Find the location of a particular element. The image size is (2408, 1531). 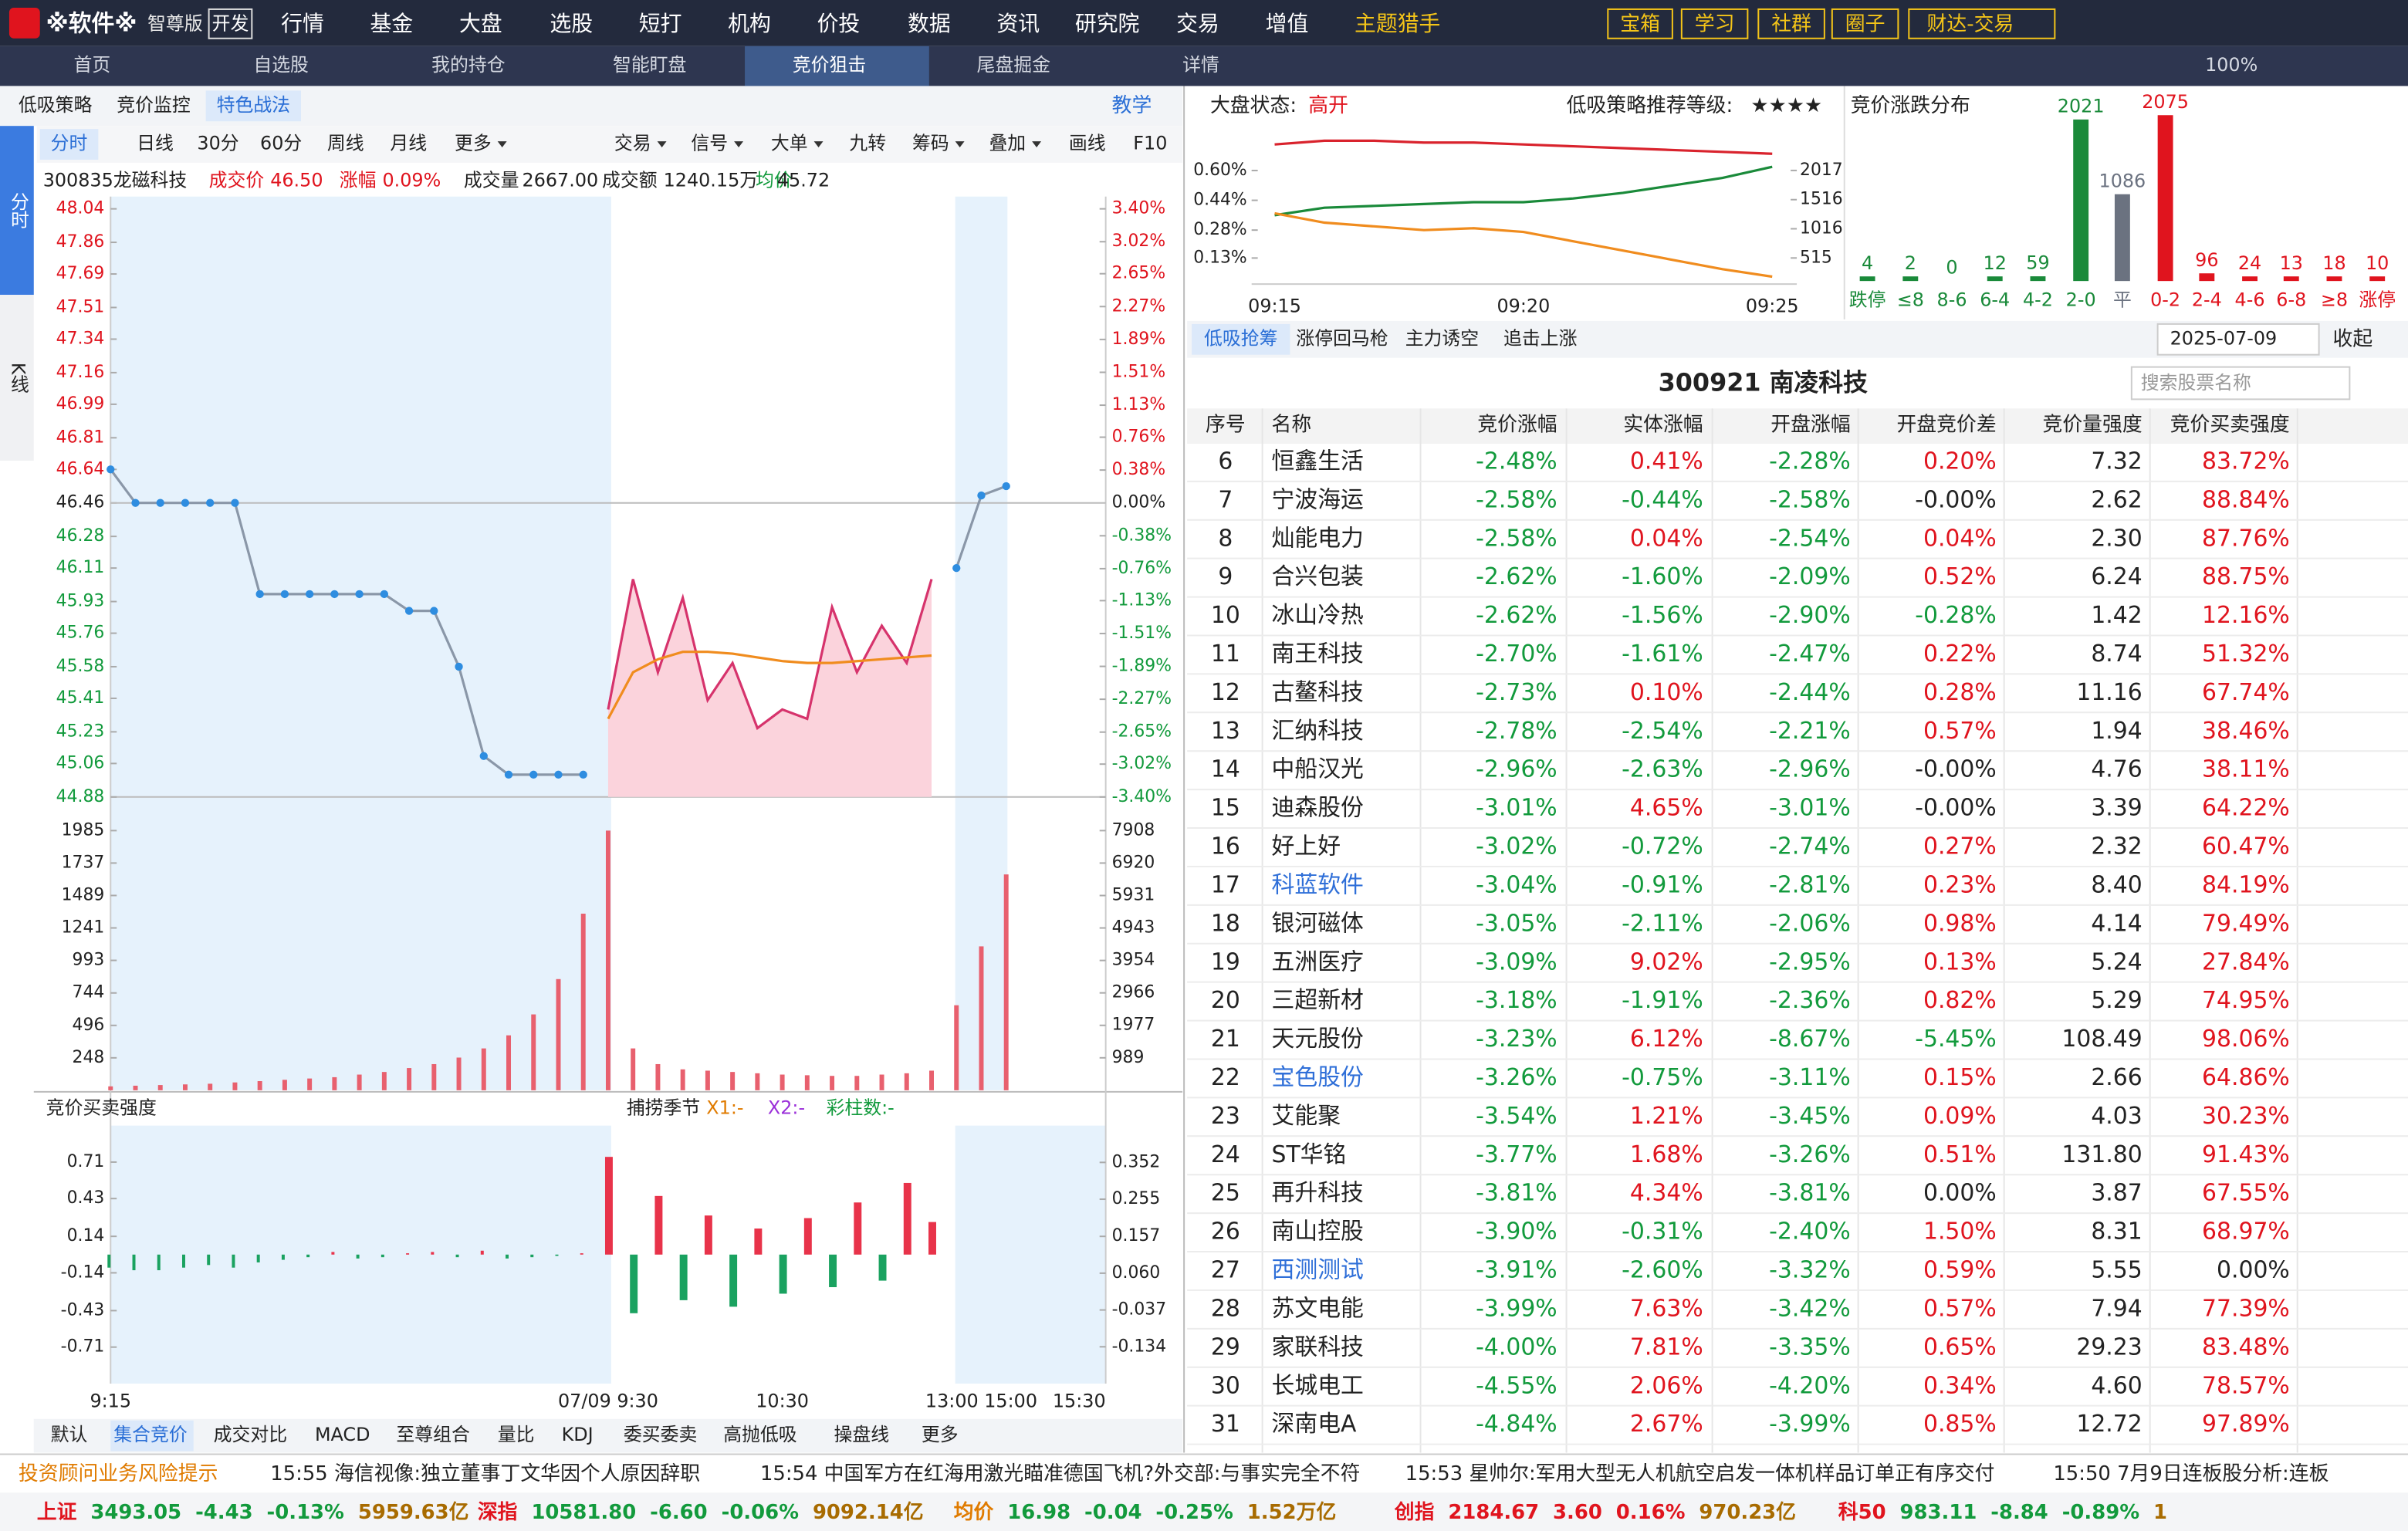

chart-tool: 大单 is located at coordinates (789, 144).